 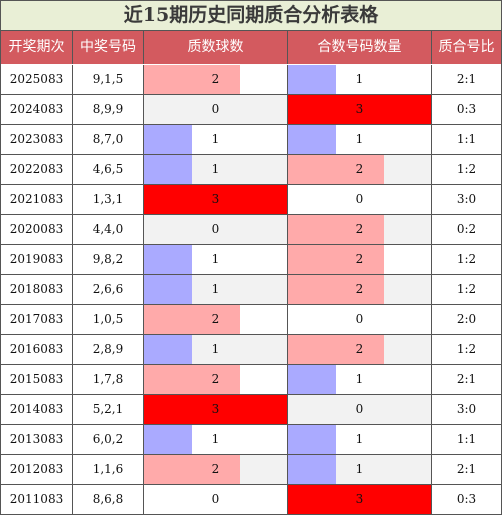 What do you see at coordinates (37, 169) in the screenshot?
I see `period-cell: 2022083` at bounding box center [37, 169].